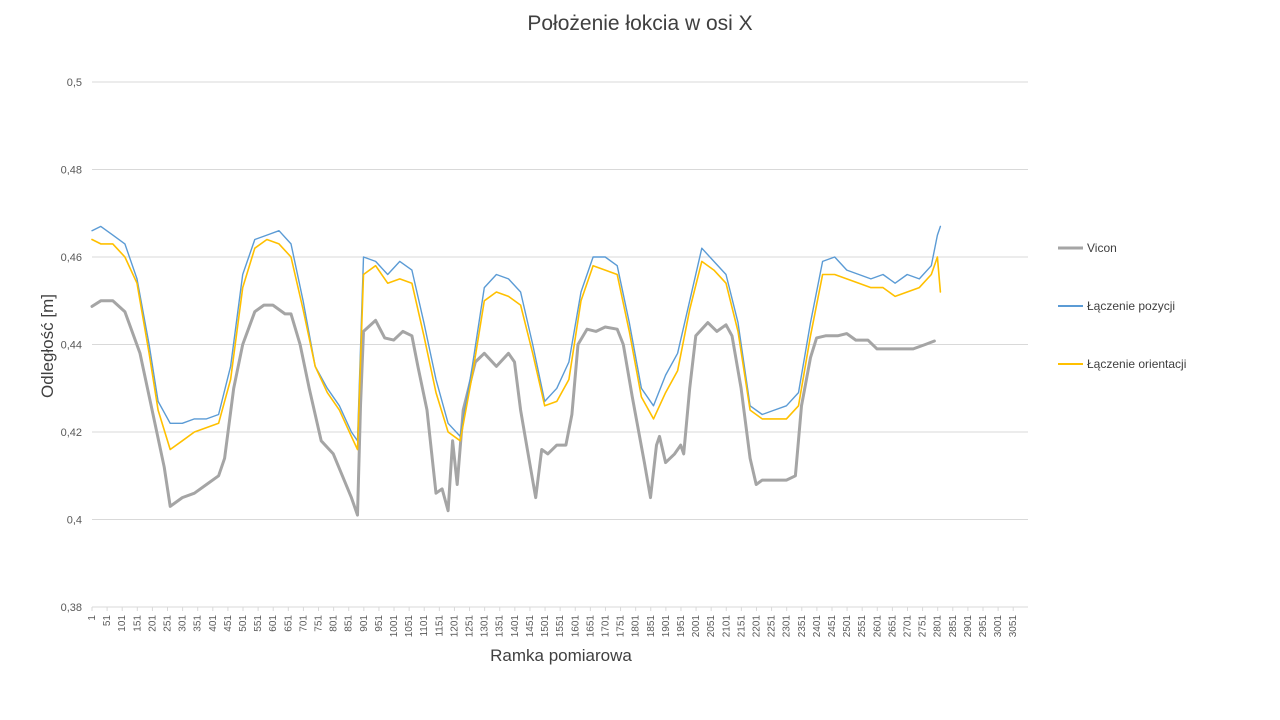  Describe the element at coordinates (71, 258) in the screenshot. I see `y-tick-label: 0,46` at that location.